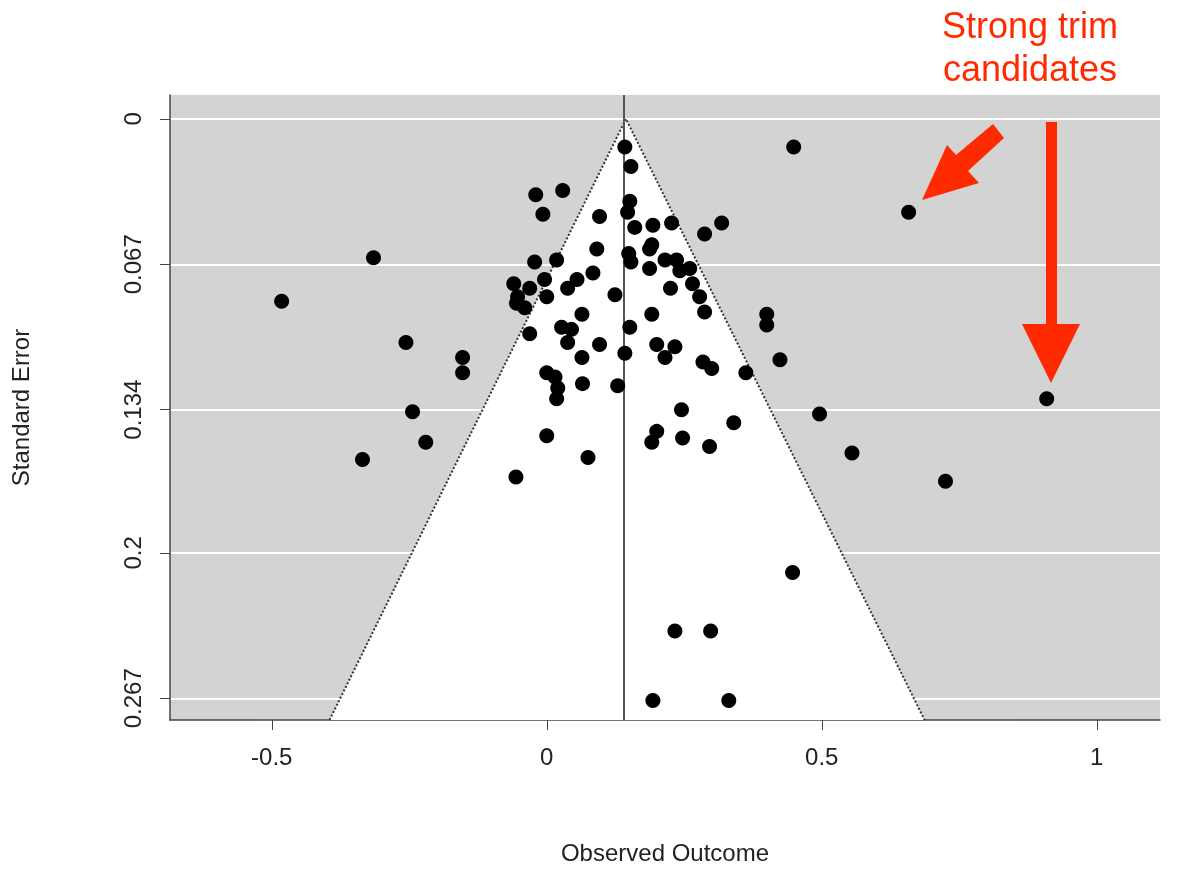 This screenshot has height=876, width=1203. Describe the element at coordinates (1097, 756) in the screenshot. I see `x-tick-label: 1` at that location.